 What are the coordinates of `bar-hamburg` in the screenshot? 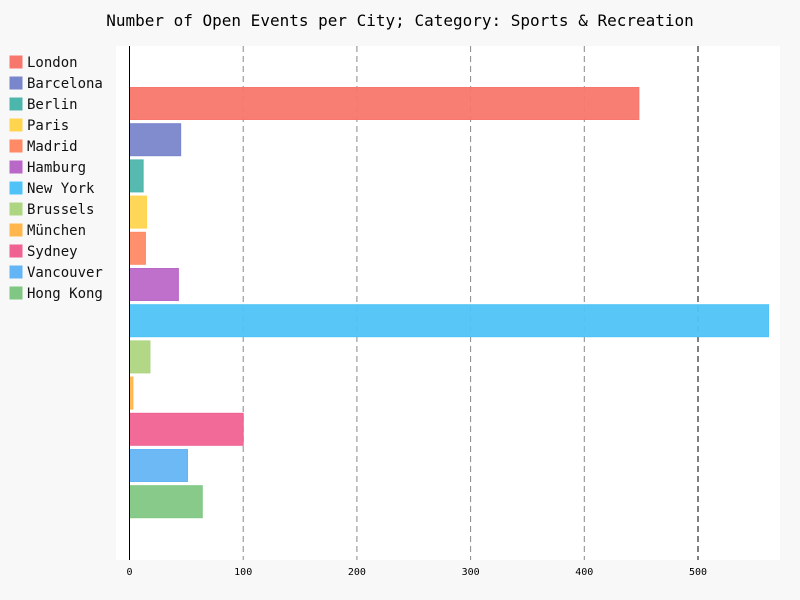 It's located at (154, 284).